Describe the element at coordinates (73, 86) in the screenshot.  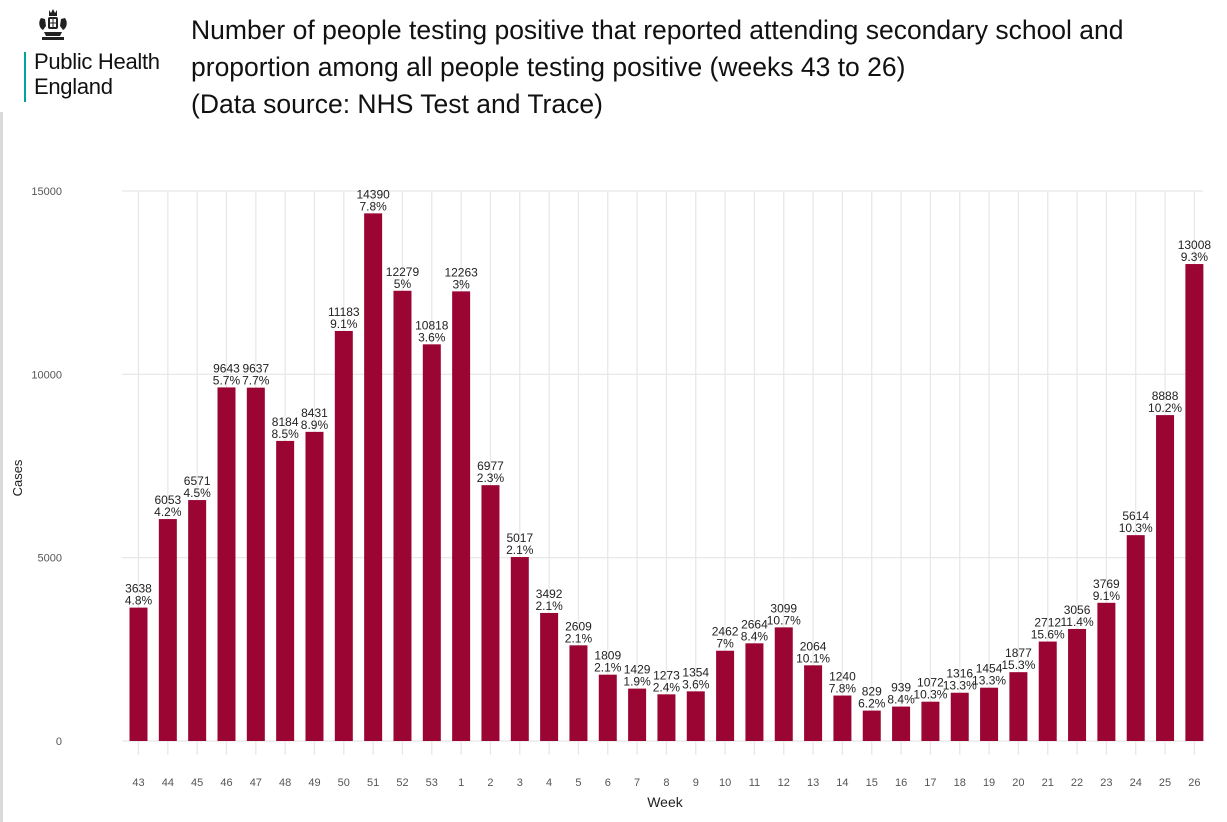
I see `logo-text-line2: England` at that location.